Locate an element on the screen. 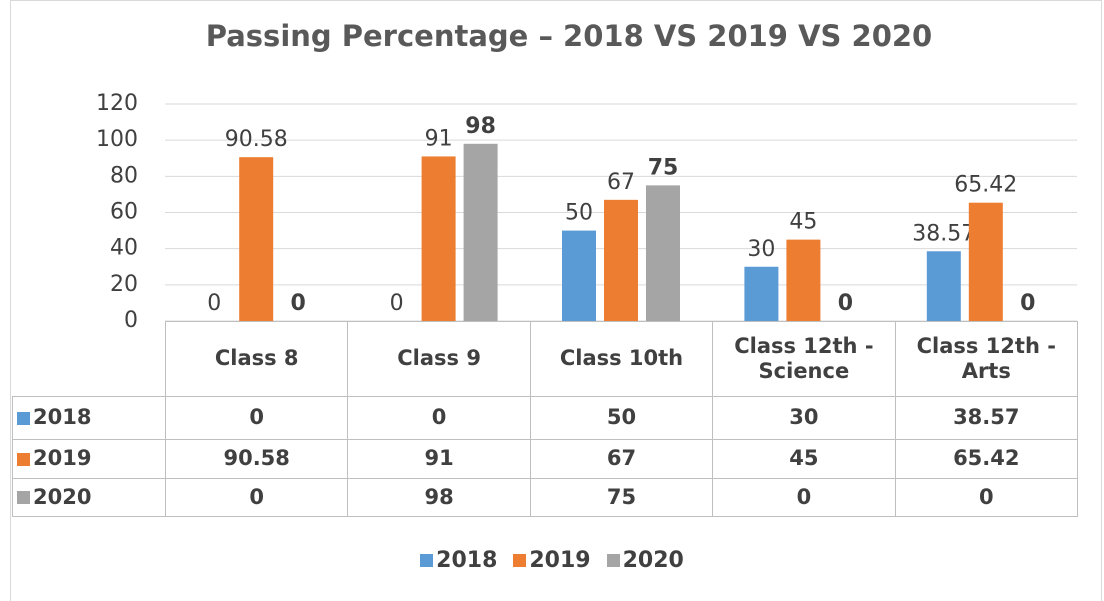 The height and width of the screenshot is (601, 1104). legend-item: 2018 is located at coordinates (458, 560).